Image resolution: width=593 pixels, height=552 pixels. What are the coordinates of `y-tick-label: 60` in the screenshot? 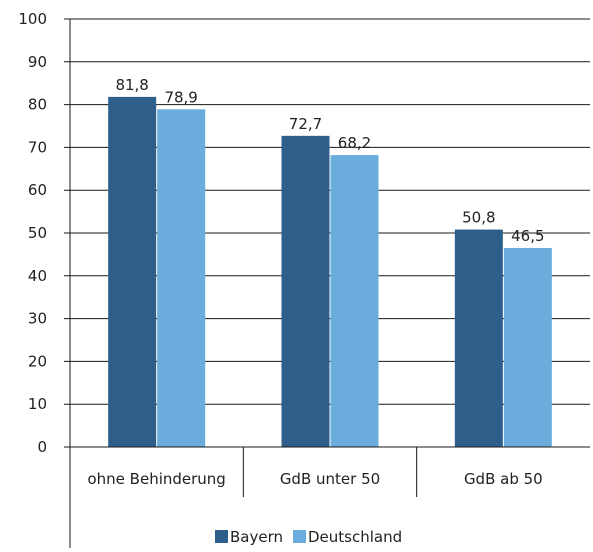 It's located at (37, 190).